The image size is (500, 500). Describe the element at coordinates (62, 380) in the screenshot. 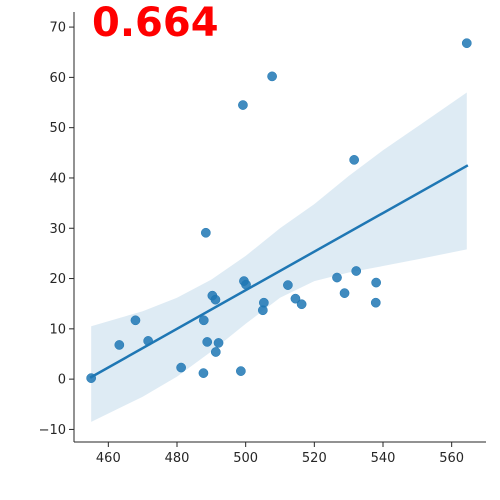

I see `y-tick-label: 0` at that location.